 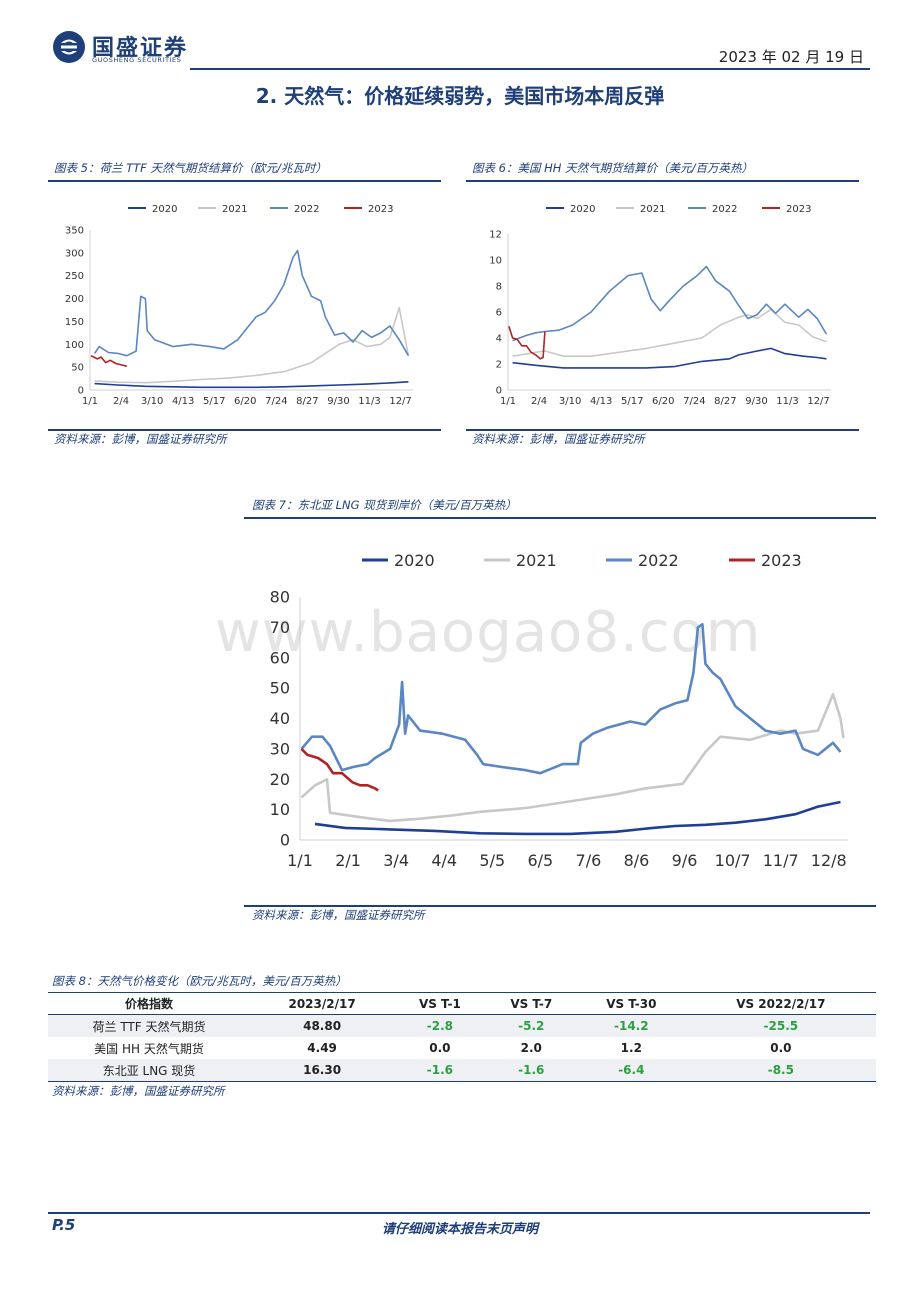 I want to click on row-t1: -1.6, so click(x=440, y=1070).